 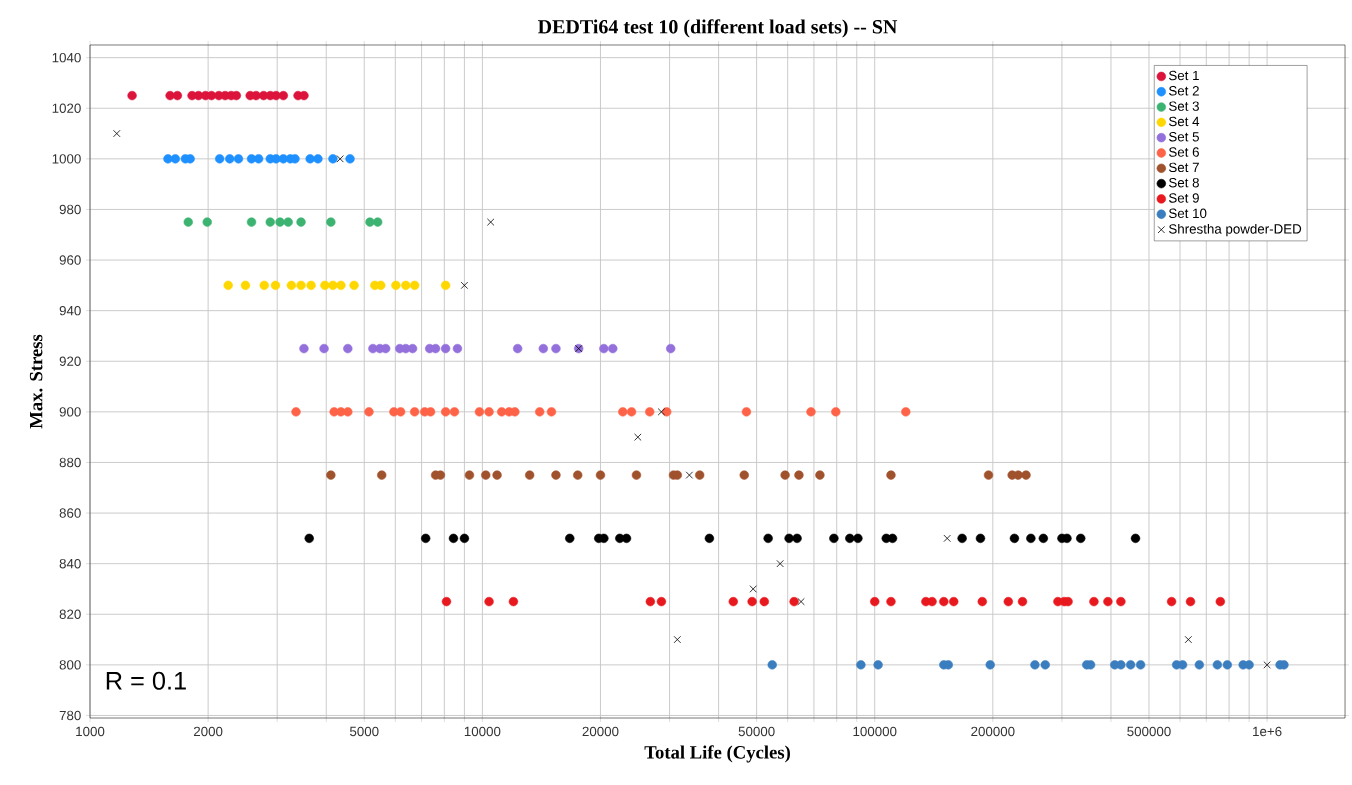 What do you see at coordinates (717, 754) in the screenshot?
I see `x-axis-title: Total Life (Cycles)` at bounding box center [717, 754].